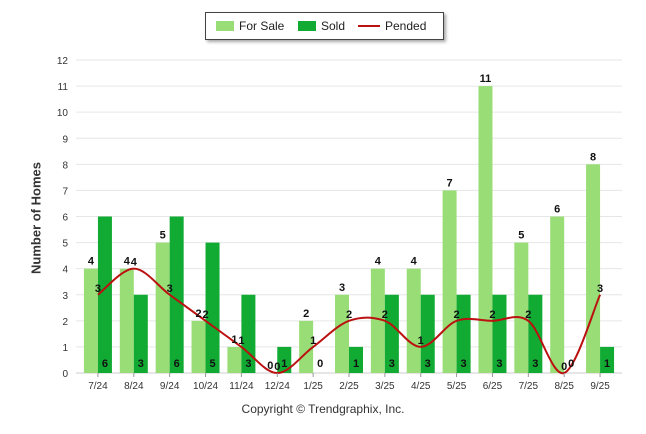  What do you see at coordinates (65, 244) in the screenshot?
I see `y-tick-label: 5` at bounding box center [65, 244].